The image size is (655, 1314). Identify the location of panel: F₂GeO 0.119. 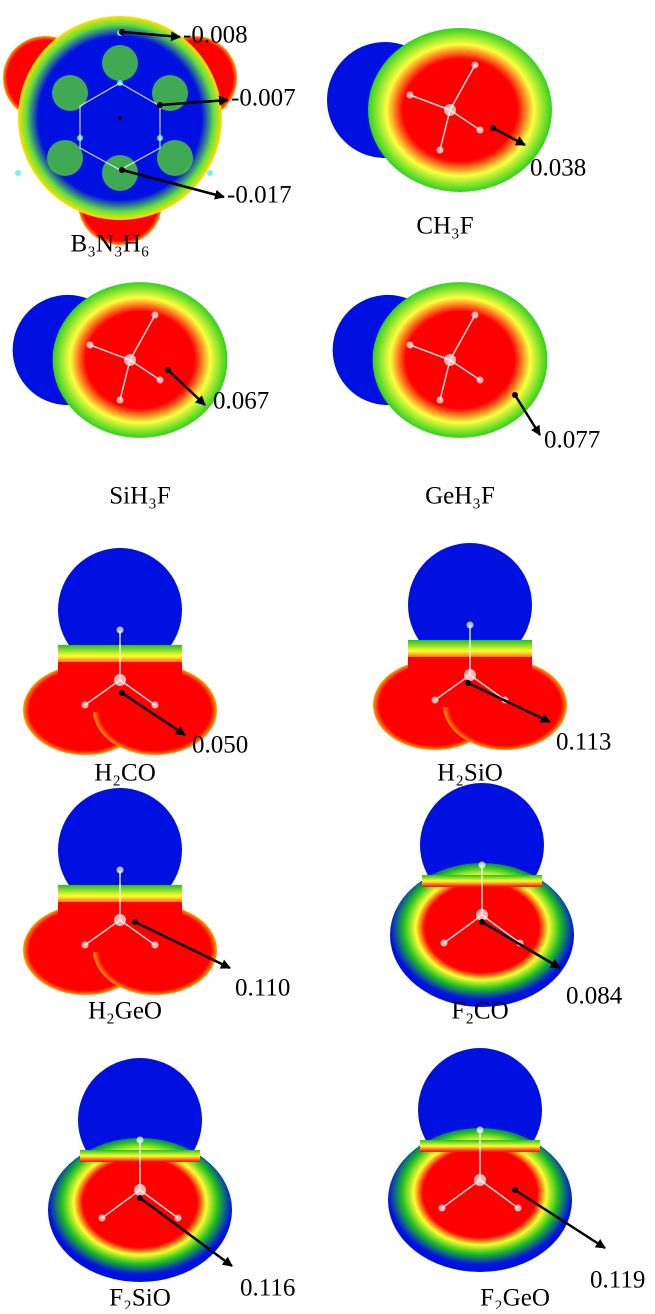
(516, 1180).